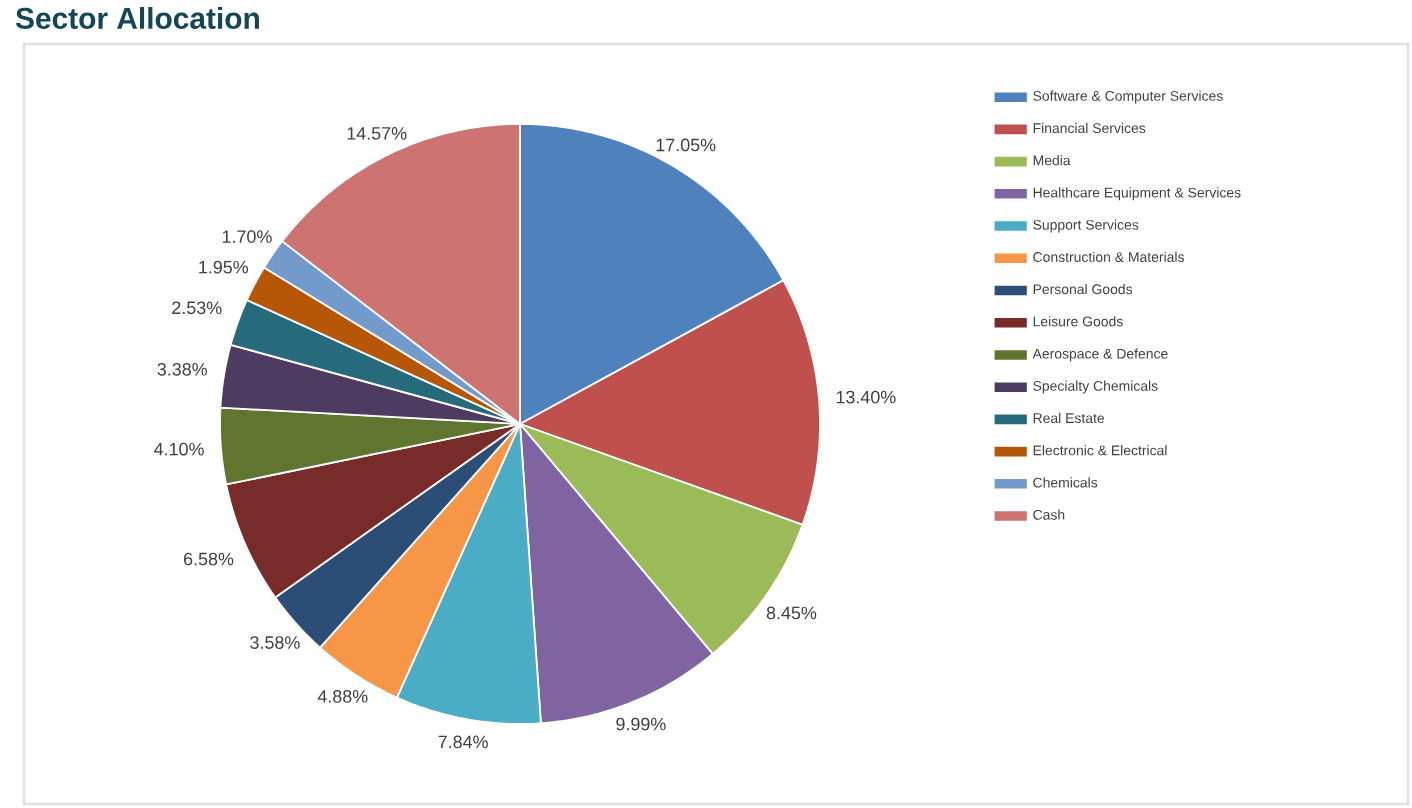 This screenshot has height=808, width=1412. I want to click on data-label: 3.58%, so click(275, 642).